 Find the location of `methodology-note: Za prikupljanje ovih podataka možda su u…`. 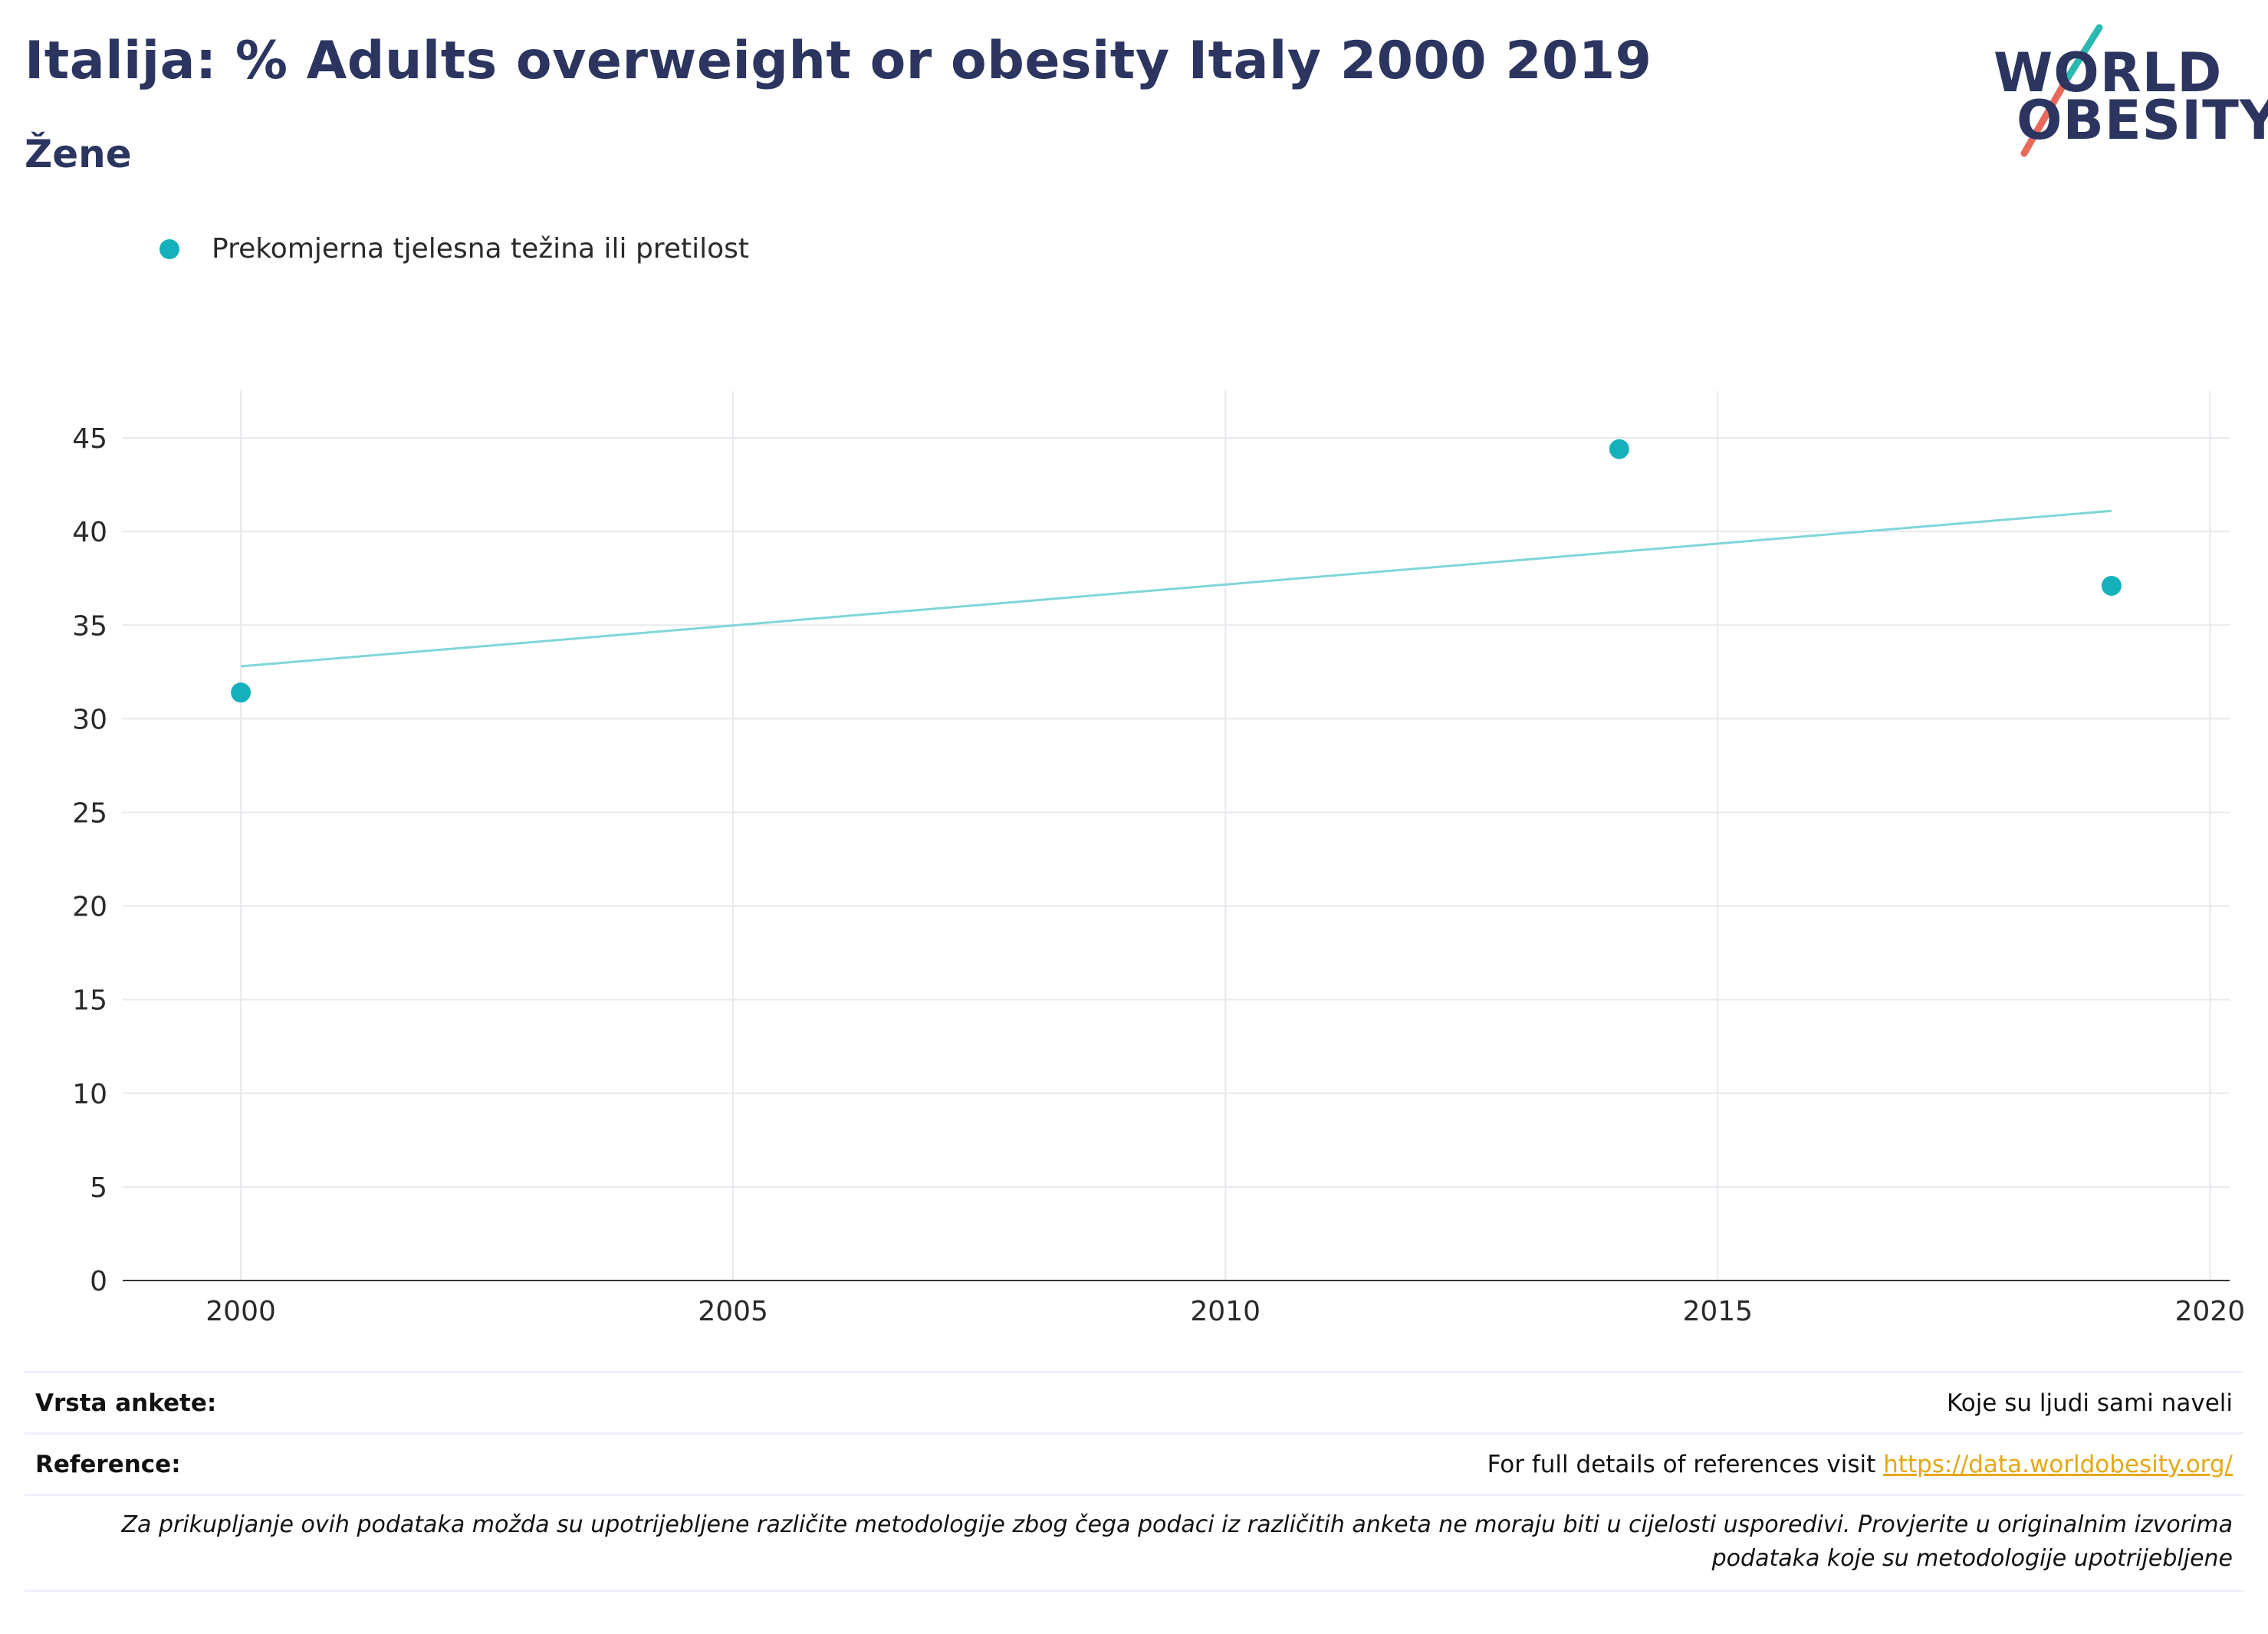

methodology-note: Za prikupljanje ovih podataka možda su u… is located at coordinates (1134, 1543).